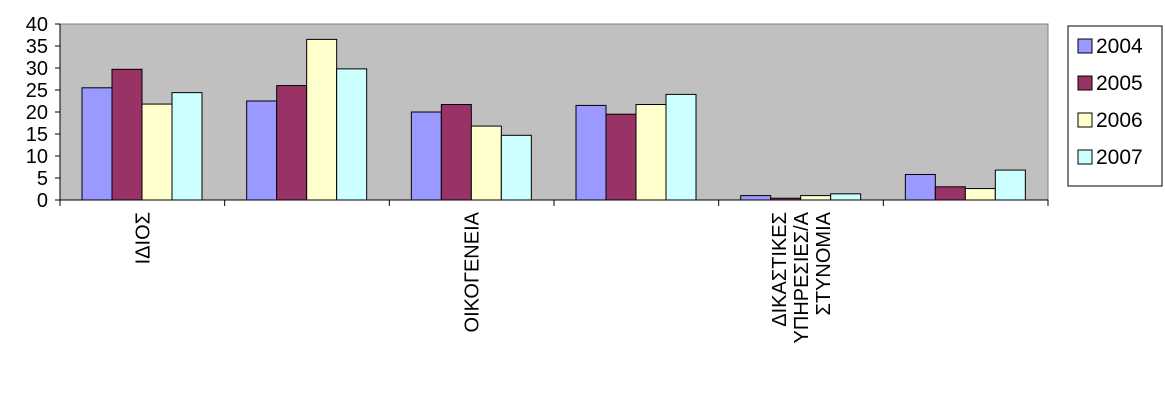  Describe the element at coordinates (42, 179) in the screenshot. I see `y-tick-label: 5` at that location.